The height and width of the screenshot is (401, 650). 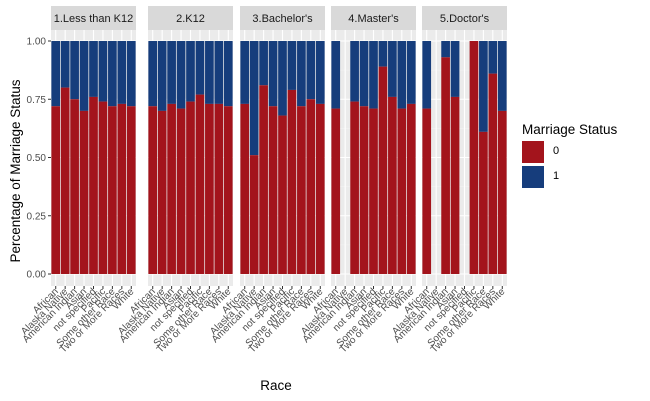 I want to click on y-tick-label: 0.25, so click(x=37, y=216).